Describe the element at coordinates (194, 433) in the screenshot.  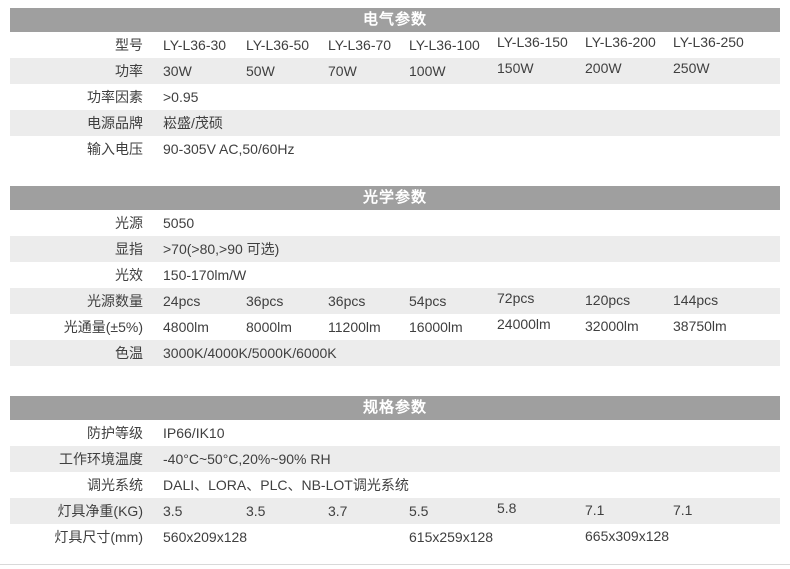
I see `row-value: IP66/IK10` at that location.